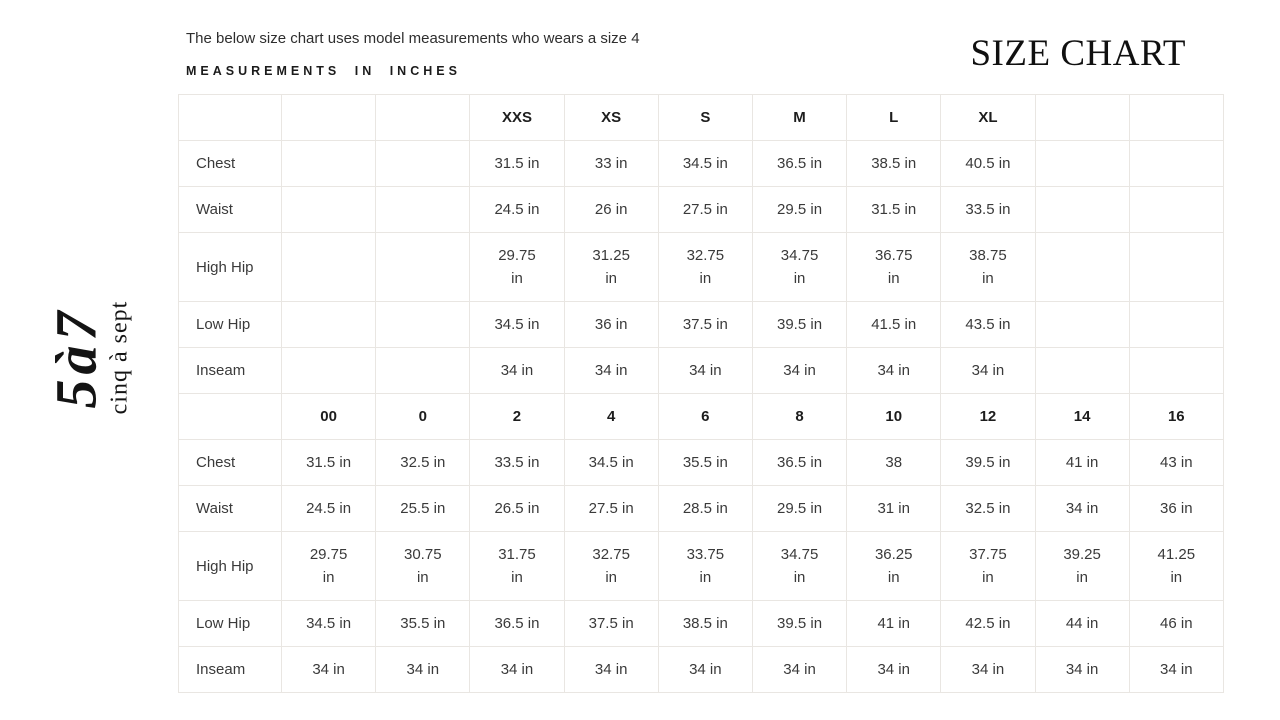  Describe the element at coordinates (799, 623) in the screenshot. I see `measurement-value-cell: 39.5 in` at that location.